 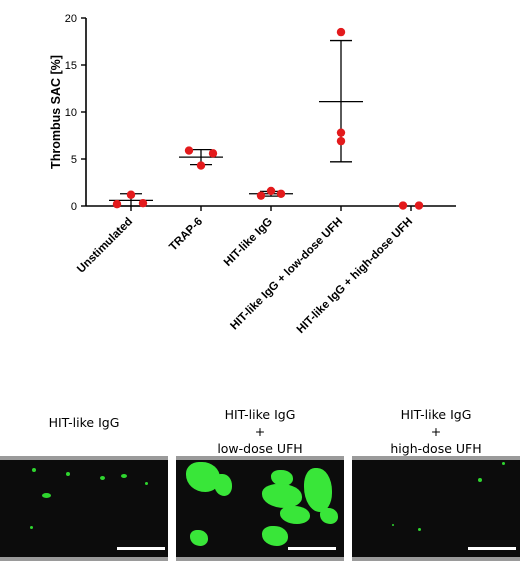 What do you see at coordinates (286, 274) in the screenshot?
I see `x-tick-label: HIT-like IgG + low-dose UFH` at bounding box center [286, 274].